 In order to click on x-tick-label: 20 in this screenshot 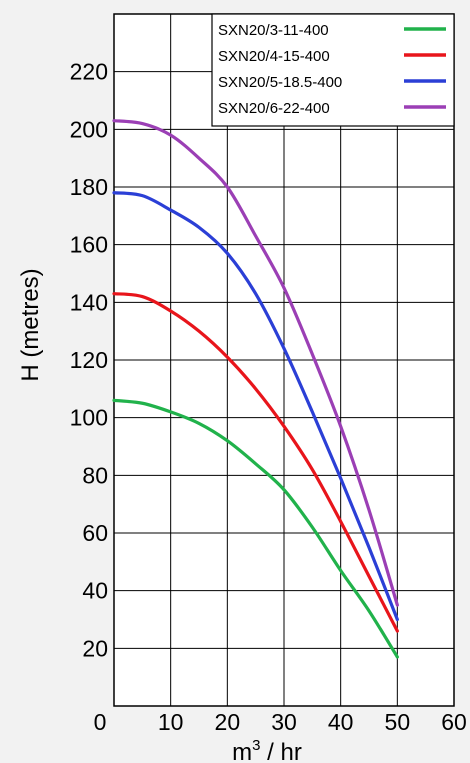, I will do `click(228, 722)`.